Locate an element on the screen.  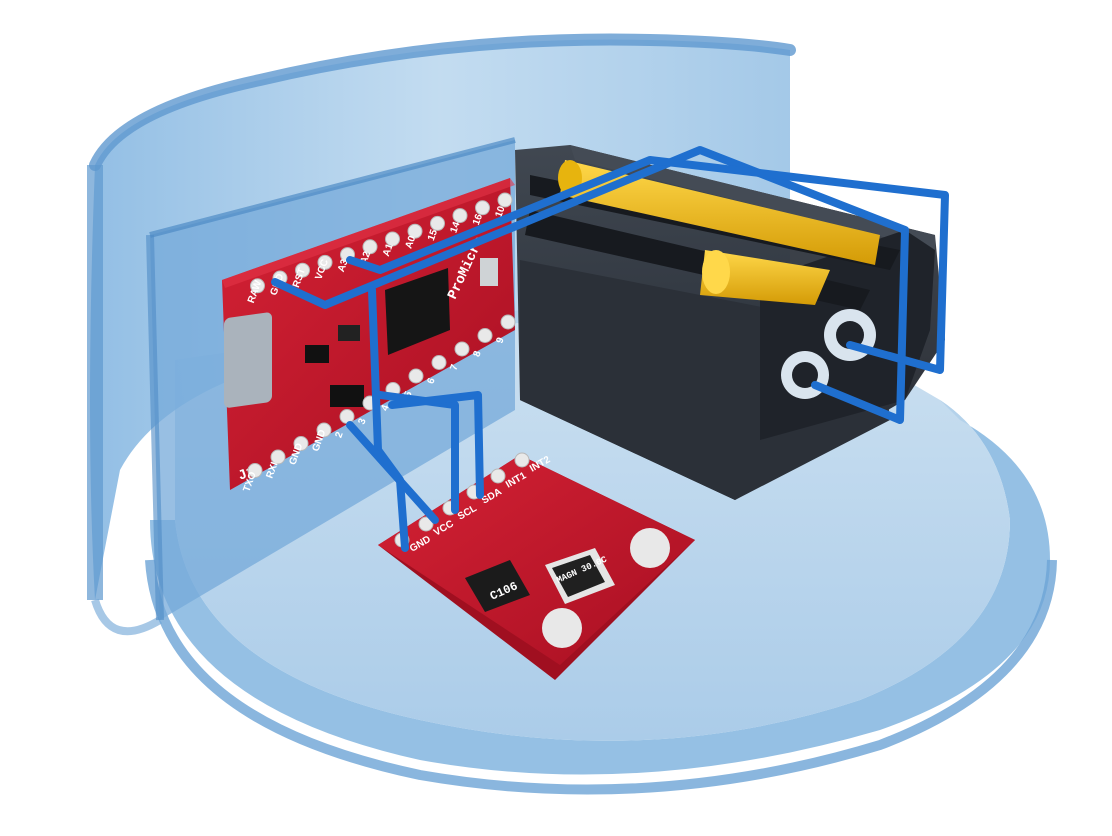
pro-micro-bottom-pin-label: 7 is located at coordinates (454, 367).